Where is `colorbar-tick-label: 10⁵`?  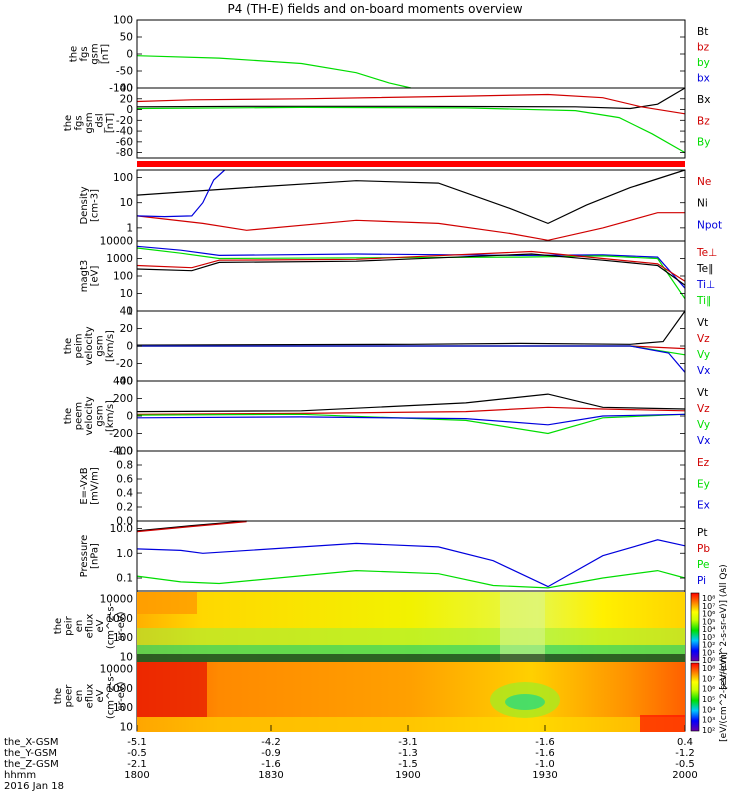 colorbar-tick-label: 10⁵ is located at coordinates (708, 621).